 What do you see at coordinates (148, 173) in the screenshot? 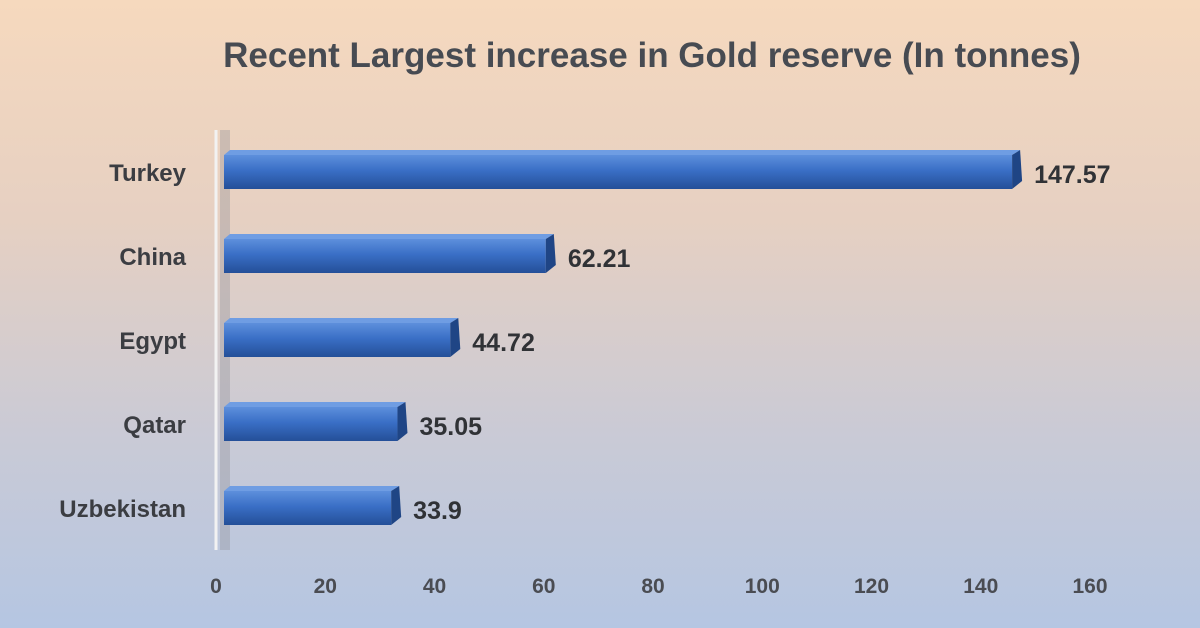
I see `category-label: Turkey` at bounding box center [148, 173].